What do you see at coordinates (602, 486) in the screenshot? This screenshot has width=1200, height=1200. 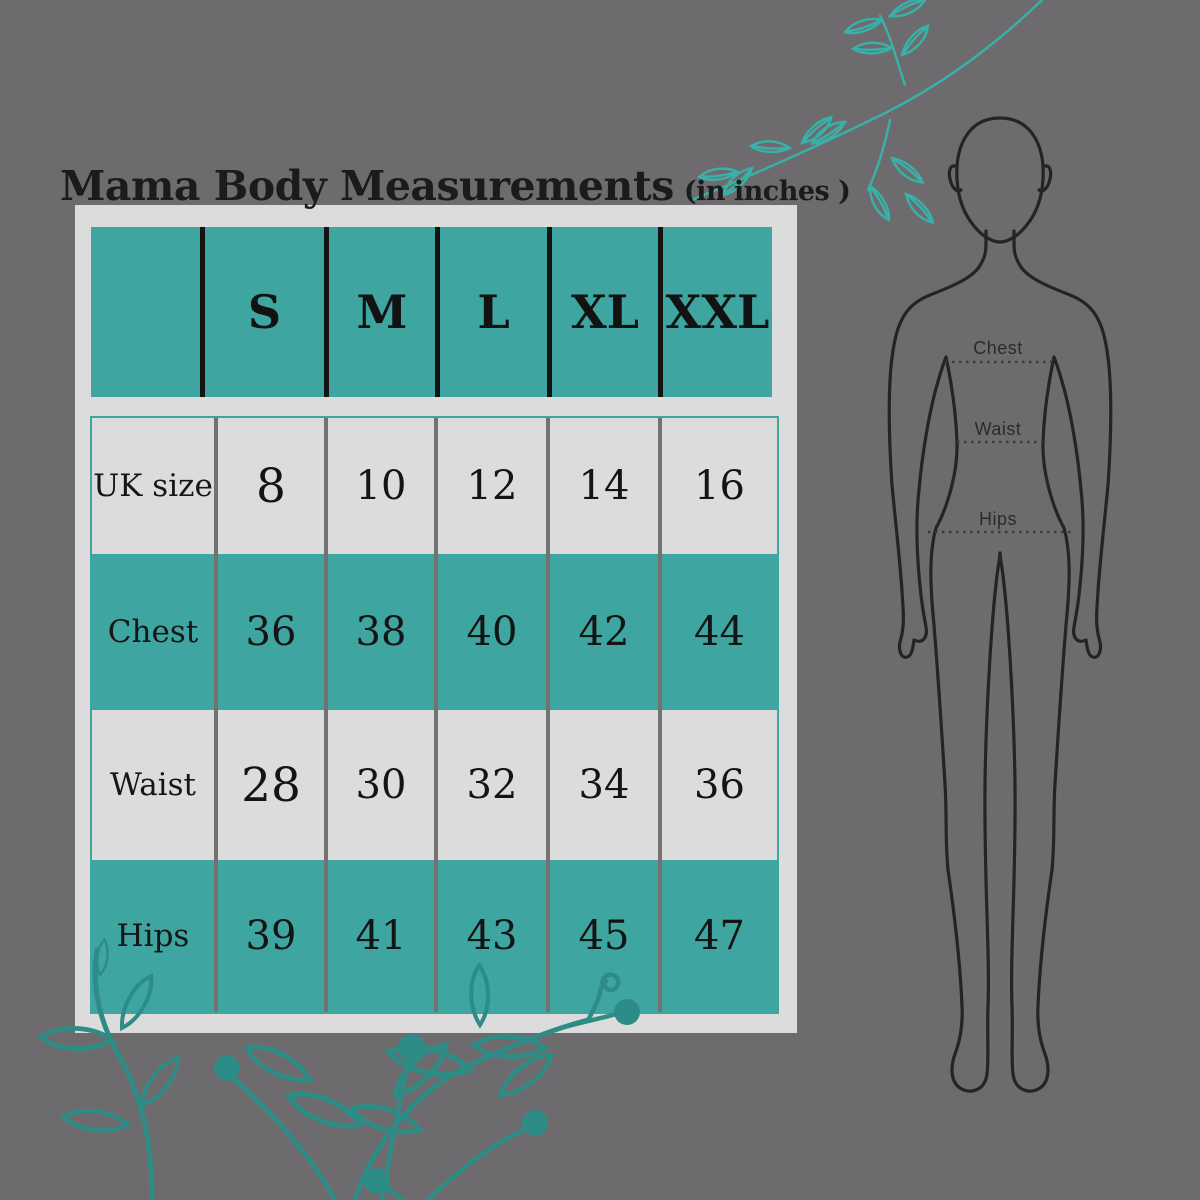 I see `cell-uk-size-xl: 14` at bounding box center [602, 486].